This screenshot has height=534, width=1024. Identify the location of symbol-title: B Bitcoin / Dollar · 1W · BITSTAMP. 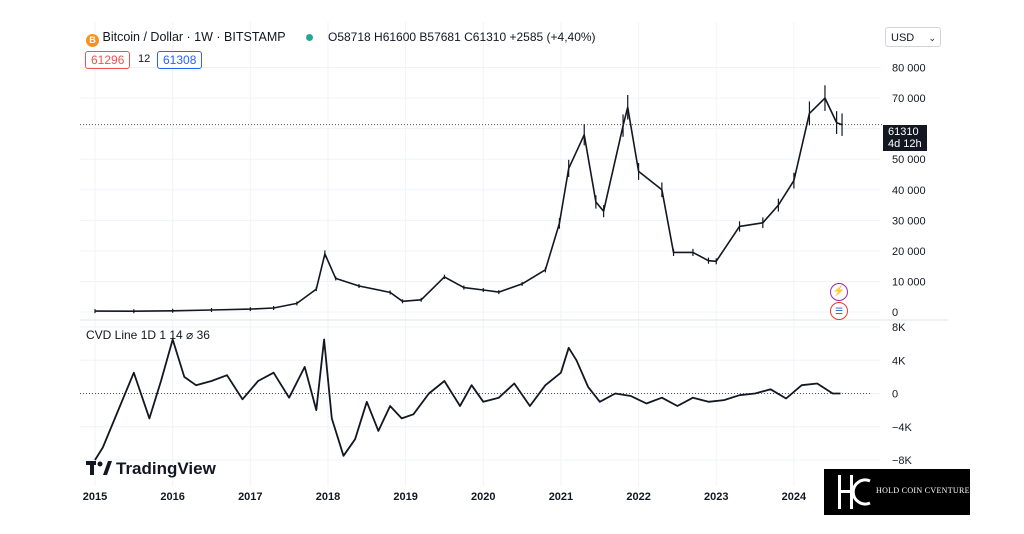
(186, 38).